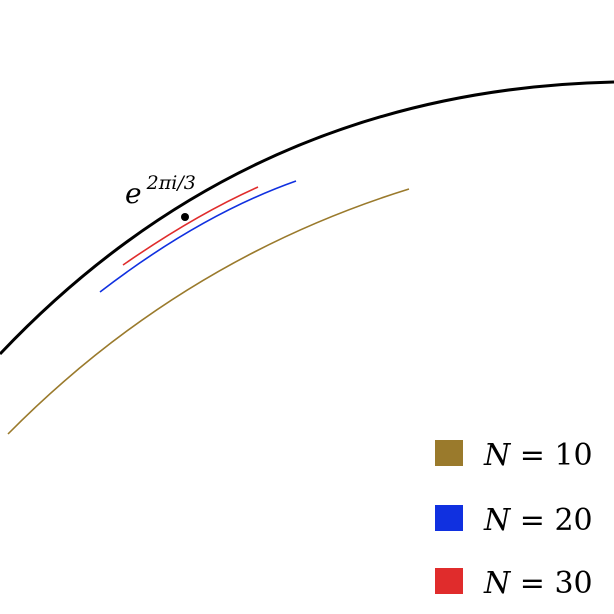 The image size is (614, 614). What do you see at coordinates (538, 520) in the screenshot?
I see `legend-label-n20: N = 20` at bounding box center [538, 520].